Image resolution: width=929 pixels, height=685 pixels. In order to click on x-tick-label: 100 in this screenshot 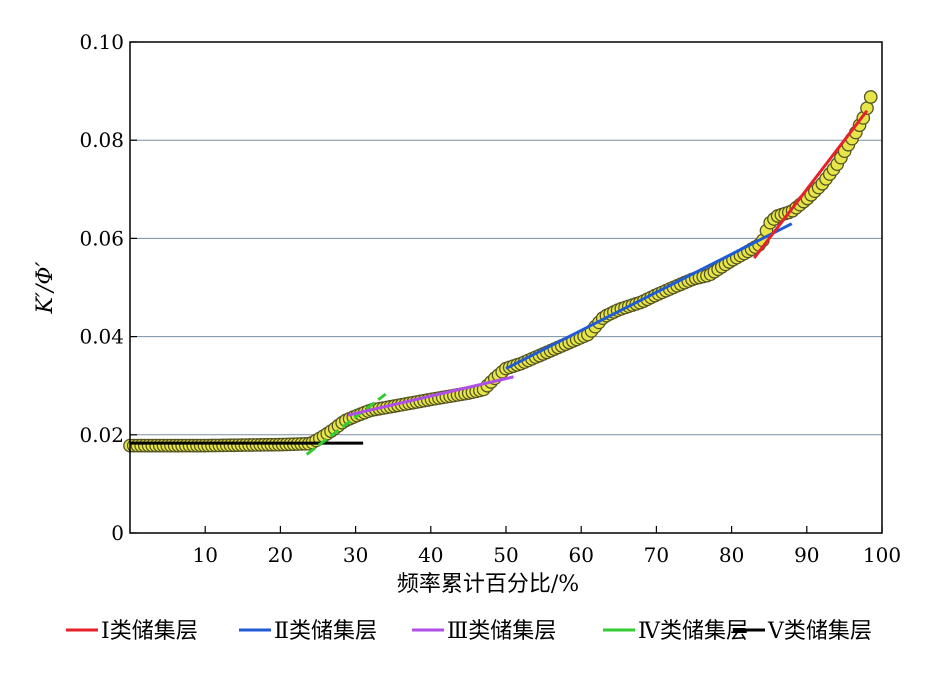, I will do `click(882, 555)`.